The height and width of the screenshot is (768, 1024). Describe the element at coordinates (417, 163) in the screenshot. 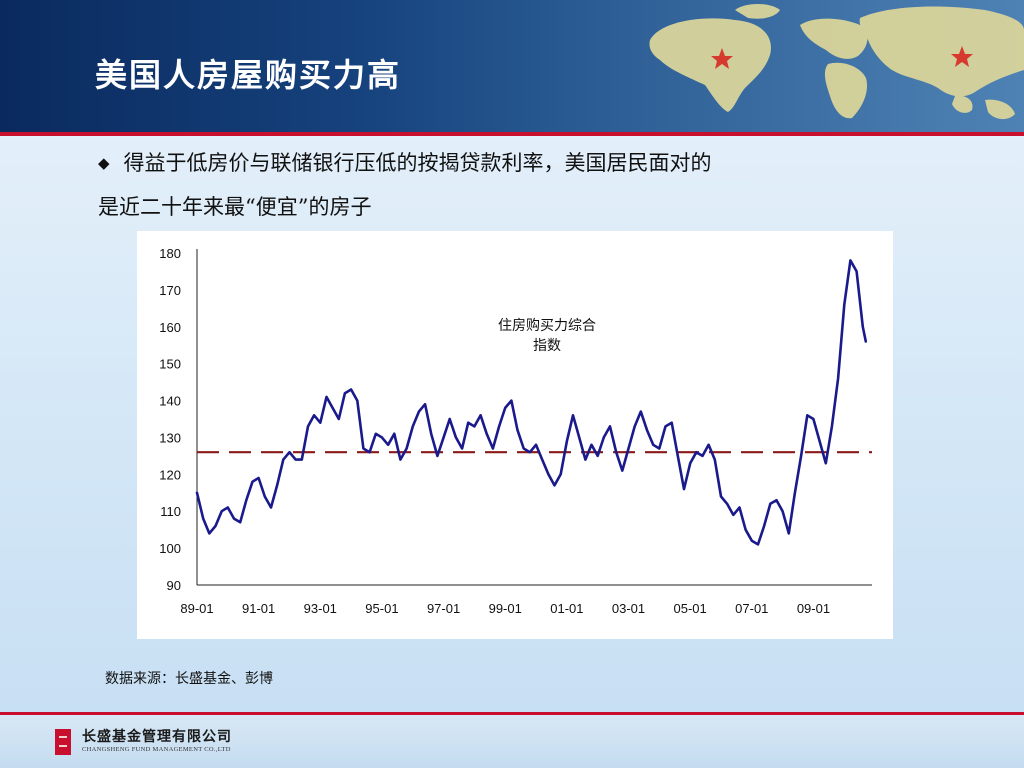

I see `bullet-text-line-1: 得益于低房价与联储银行压低的按揭贷款利率，美国居民面对的` at that location.